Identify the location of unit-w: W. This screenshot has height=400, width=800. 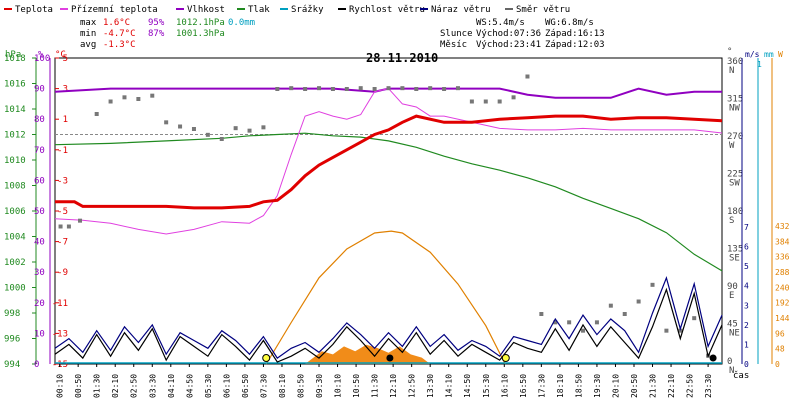
(780, 54).